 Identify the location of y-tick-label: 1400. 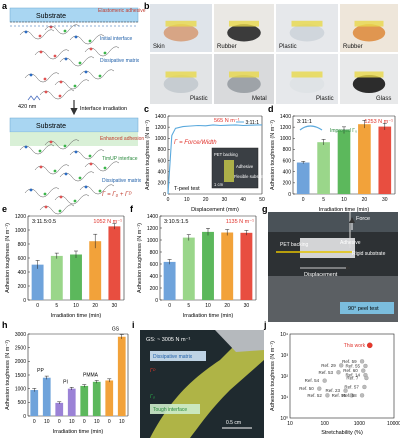
(285, 117).